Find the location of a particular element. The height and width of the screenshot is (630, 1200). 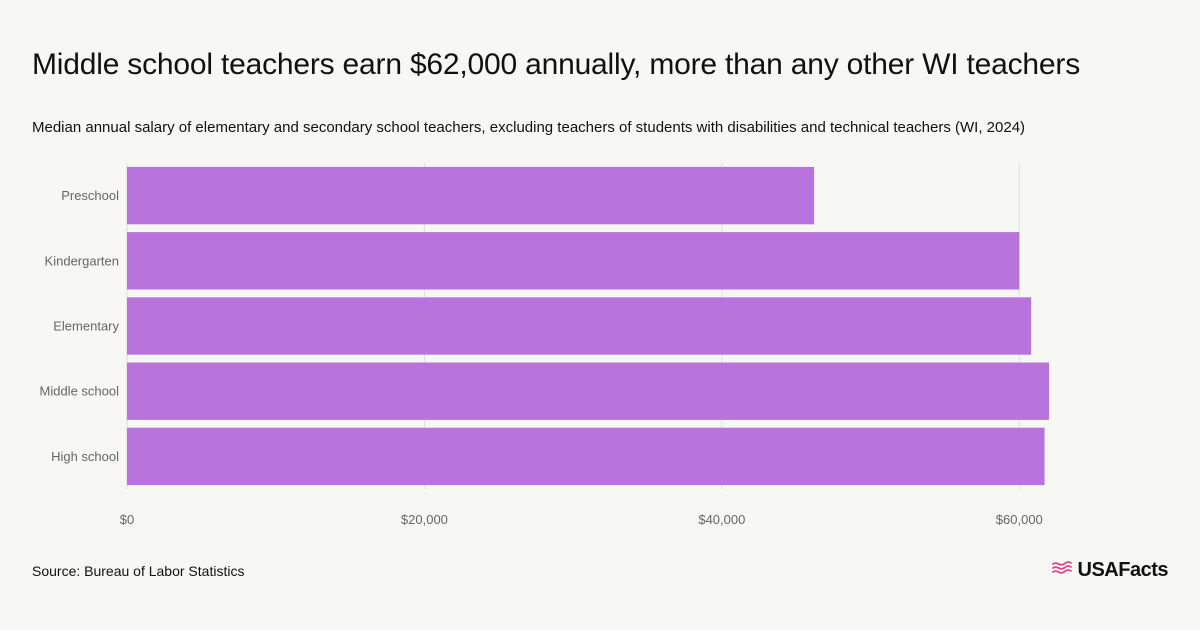

x-tick-label: $40,000 is located at coordinates (721, 519).